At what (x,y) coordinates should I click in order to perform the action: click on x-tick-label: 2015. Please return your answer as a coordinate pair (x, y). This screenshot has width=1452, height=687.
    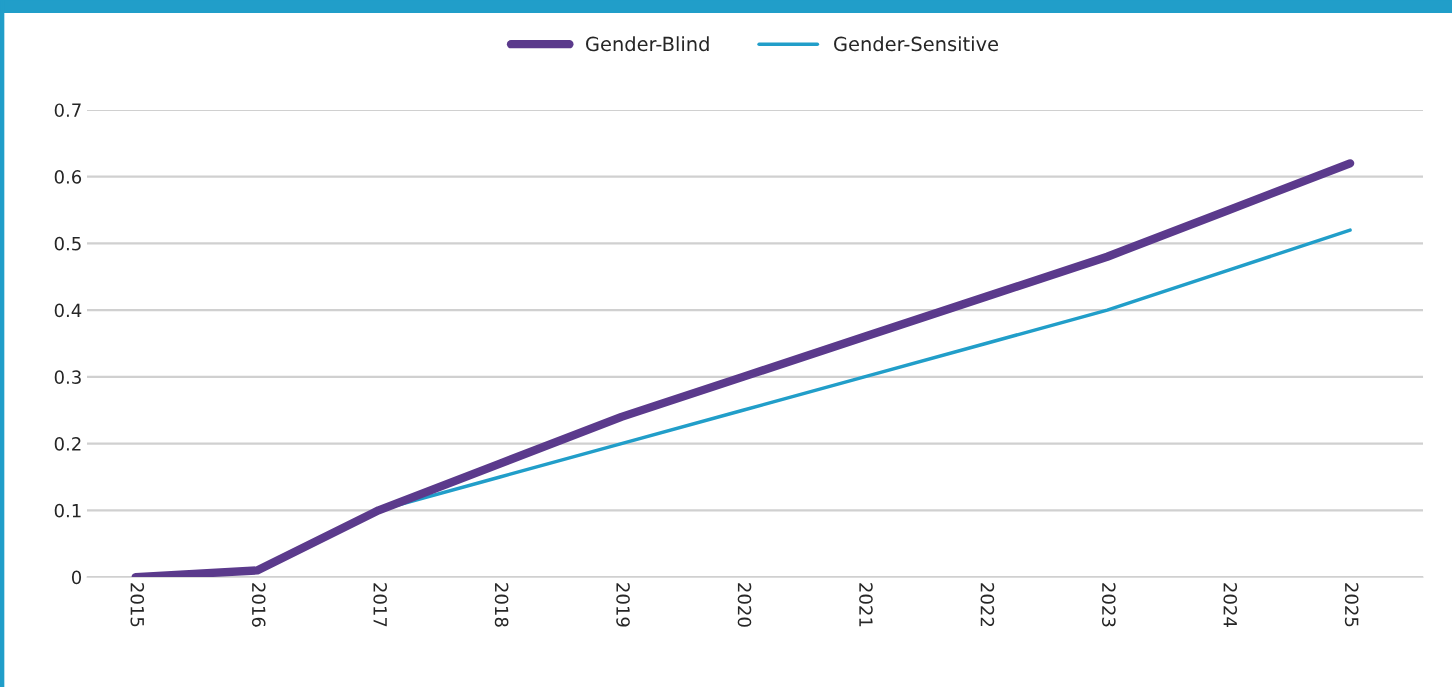
    Looking at the image, I should click on (137, 605).